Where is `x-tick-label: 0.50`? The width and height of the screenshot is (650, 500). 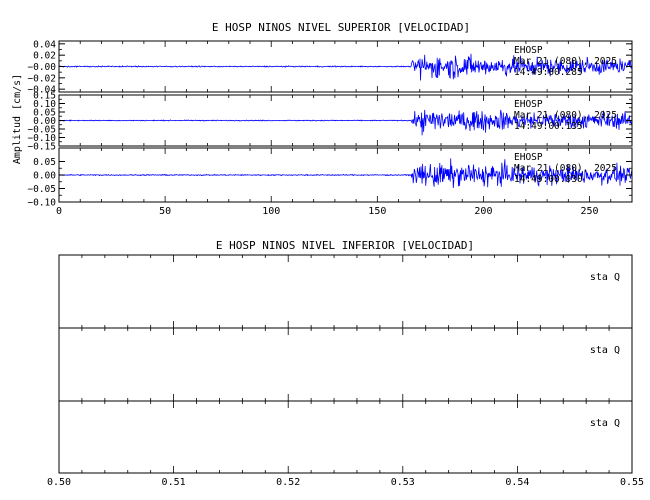 x-tick-label: 0.50 is located at coordinates (59, 482).